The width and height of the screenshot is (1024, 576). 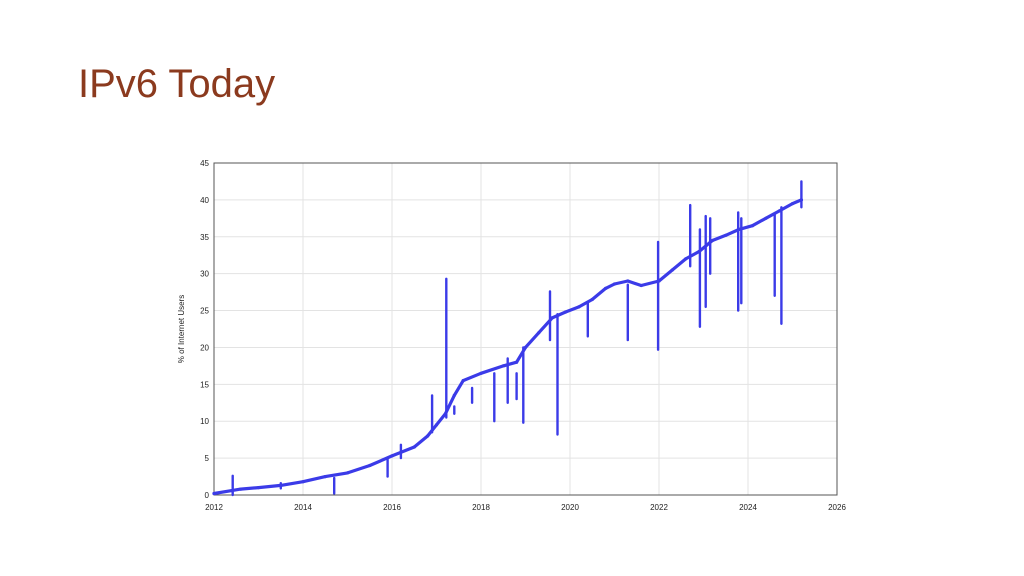 What do you see at coordinates (204, 274) in the screenshot?
I see `y-tick-label: 30` at bounding box center [204, 274].